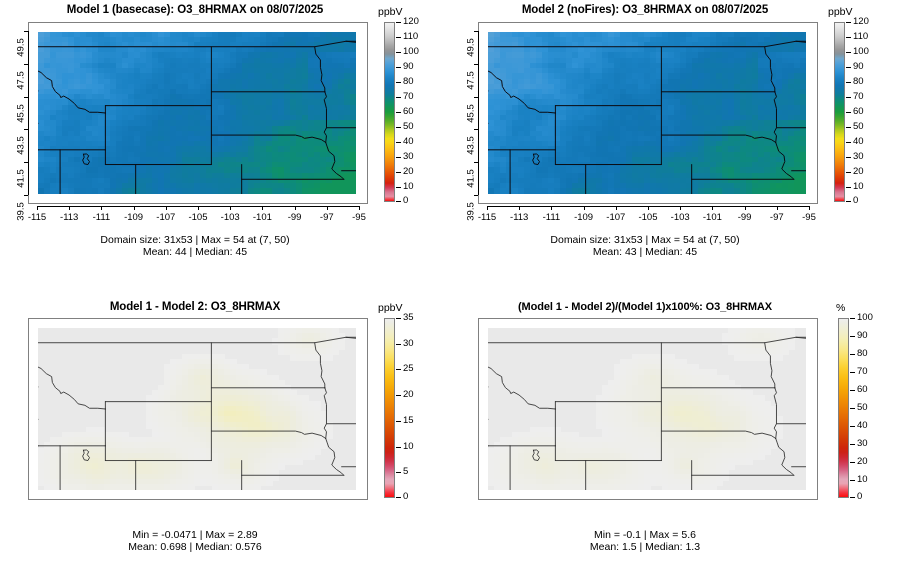 This screenshot has height=579, width=900. Describe the element at coordinates (858, 141) in the screenshot. I see `colorbar-tick-label: 40` at that location.